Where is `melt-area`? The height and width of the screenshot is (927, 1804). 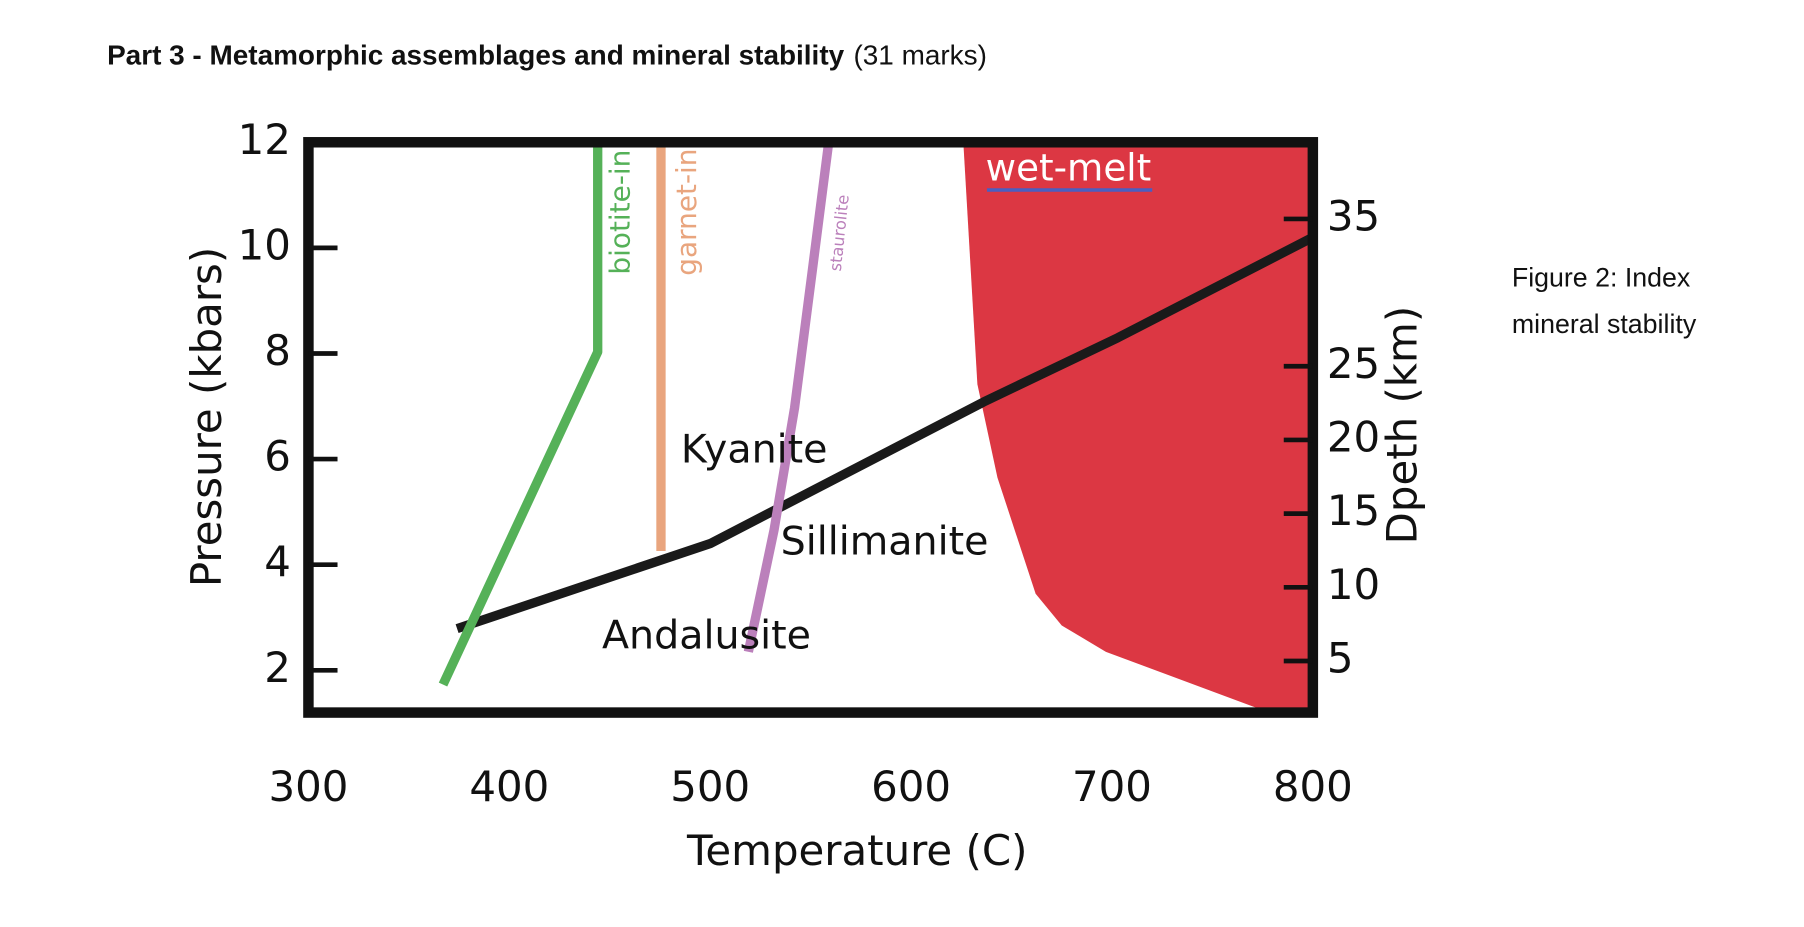
melt-area is located at coordinates (1138, 427).